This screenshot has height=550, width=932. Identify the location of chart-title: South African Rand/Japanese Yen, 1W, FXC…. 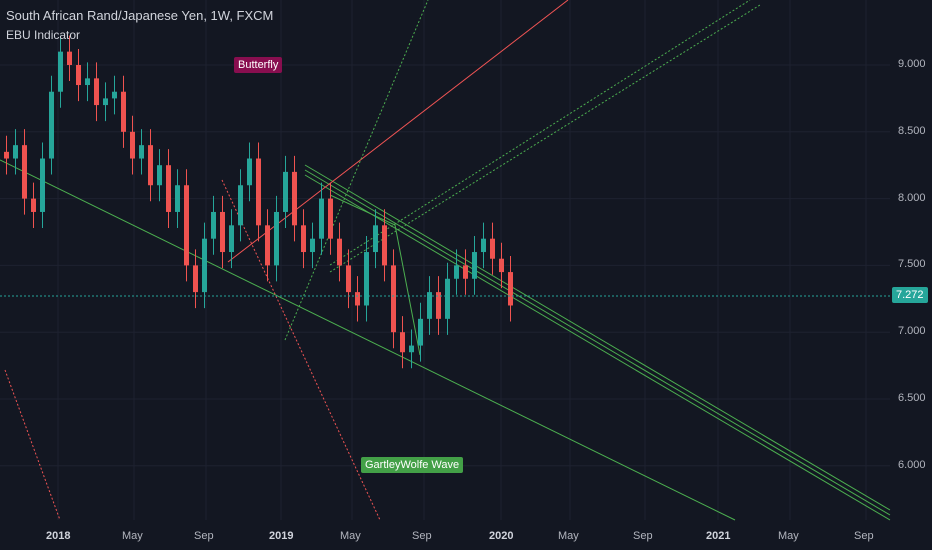
(140, 15).